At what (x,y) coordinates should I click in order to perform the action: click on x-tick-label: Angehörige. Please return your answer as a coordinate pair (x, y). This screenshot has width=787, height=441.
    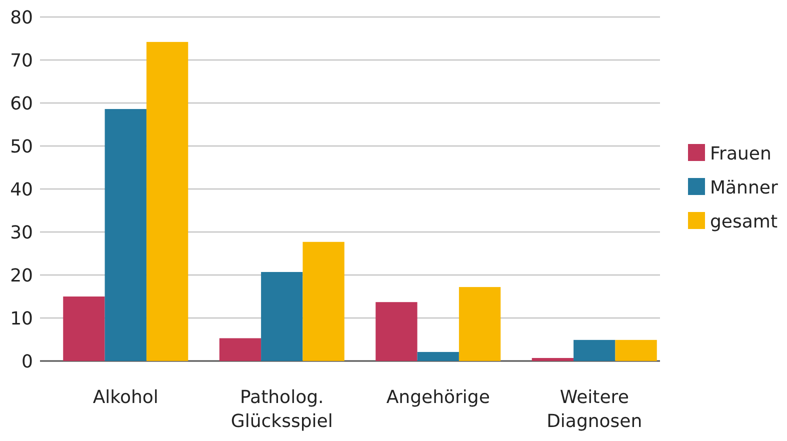
    Looking at the image, I should click on (438, 397).